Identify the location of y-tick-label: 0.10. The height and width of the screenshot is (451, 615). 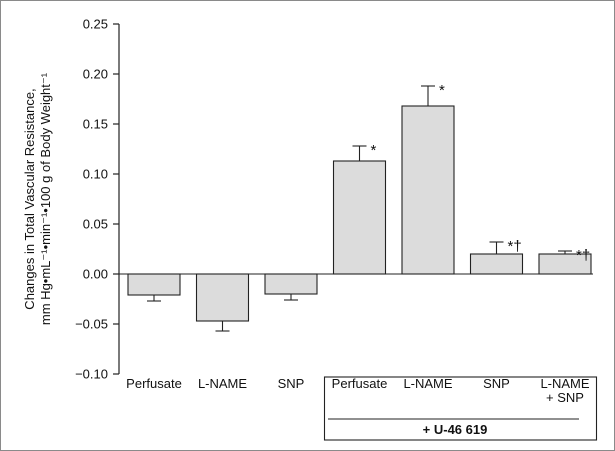
(95, 174).